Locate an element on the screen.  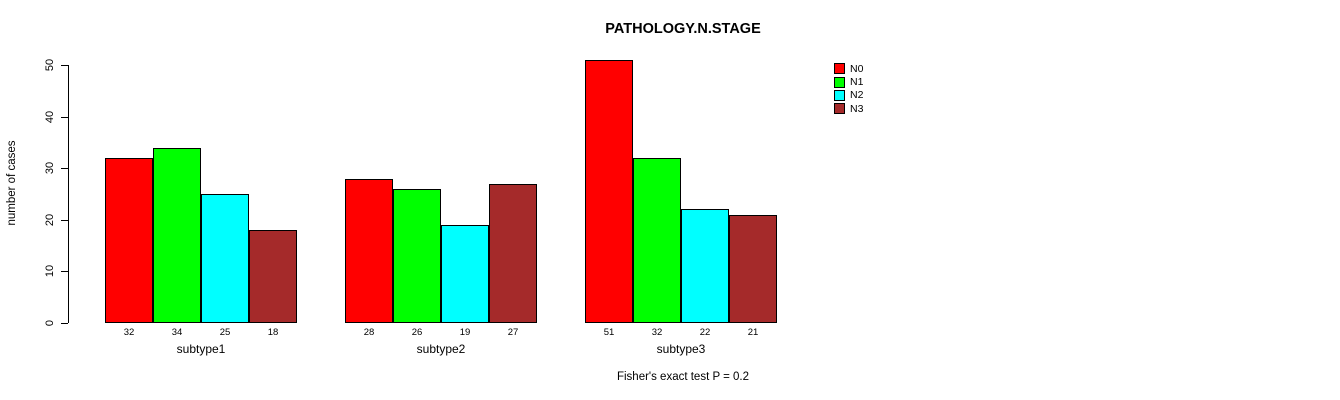
bar-value-label: 19 is located at coordinates (465, 332).